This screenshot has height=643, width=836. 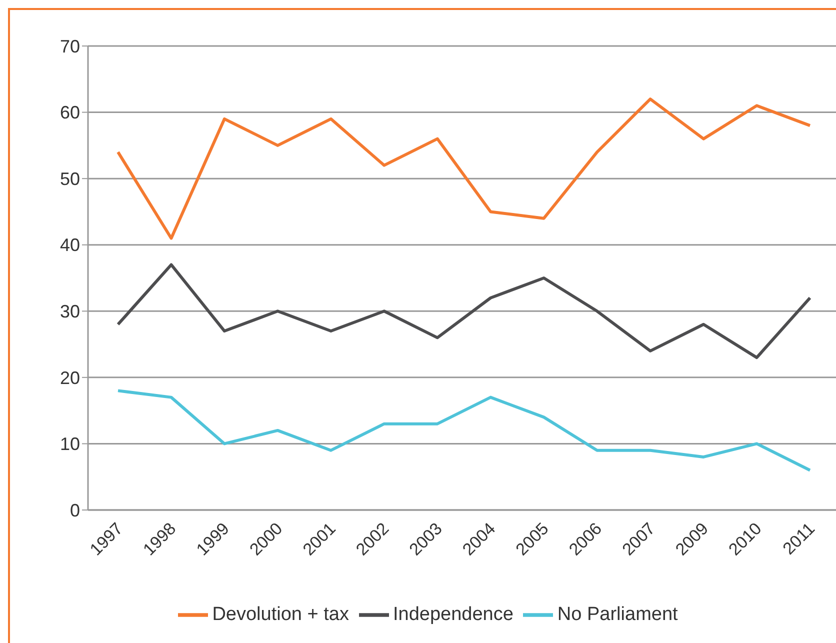 I want to click on legend-label: No Parliament, so click(x=617, y=615).